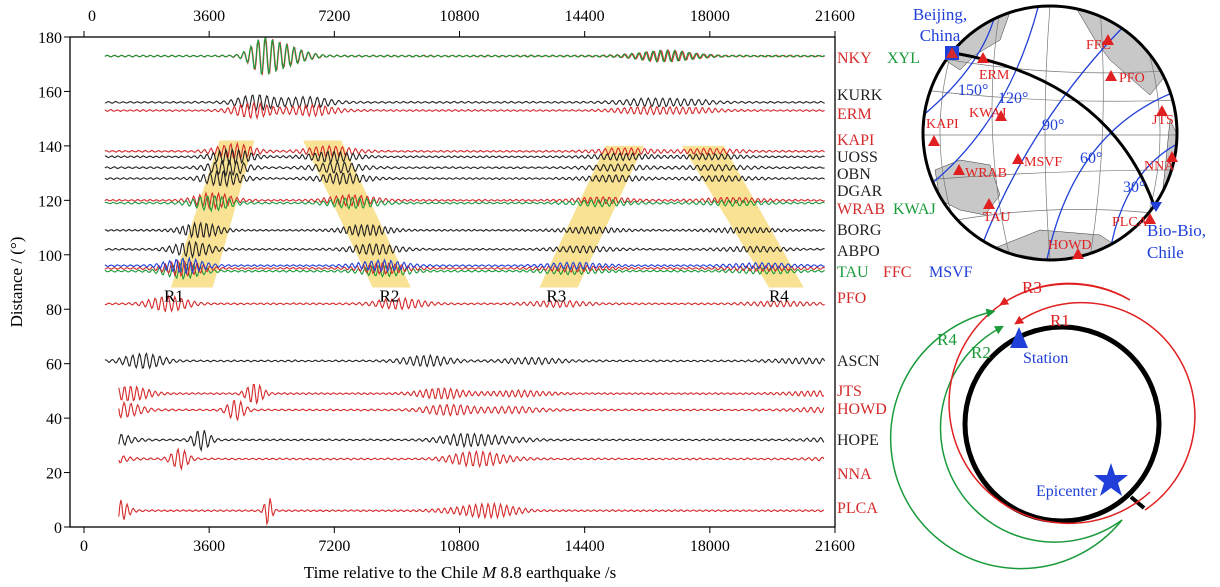  Describe the element at coordinates (951, 272) in the screenshot. I see `station-label-msvf: MSVF` at that location.